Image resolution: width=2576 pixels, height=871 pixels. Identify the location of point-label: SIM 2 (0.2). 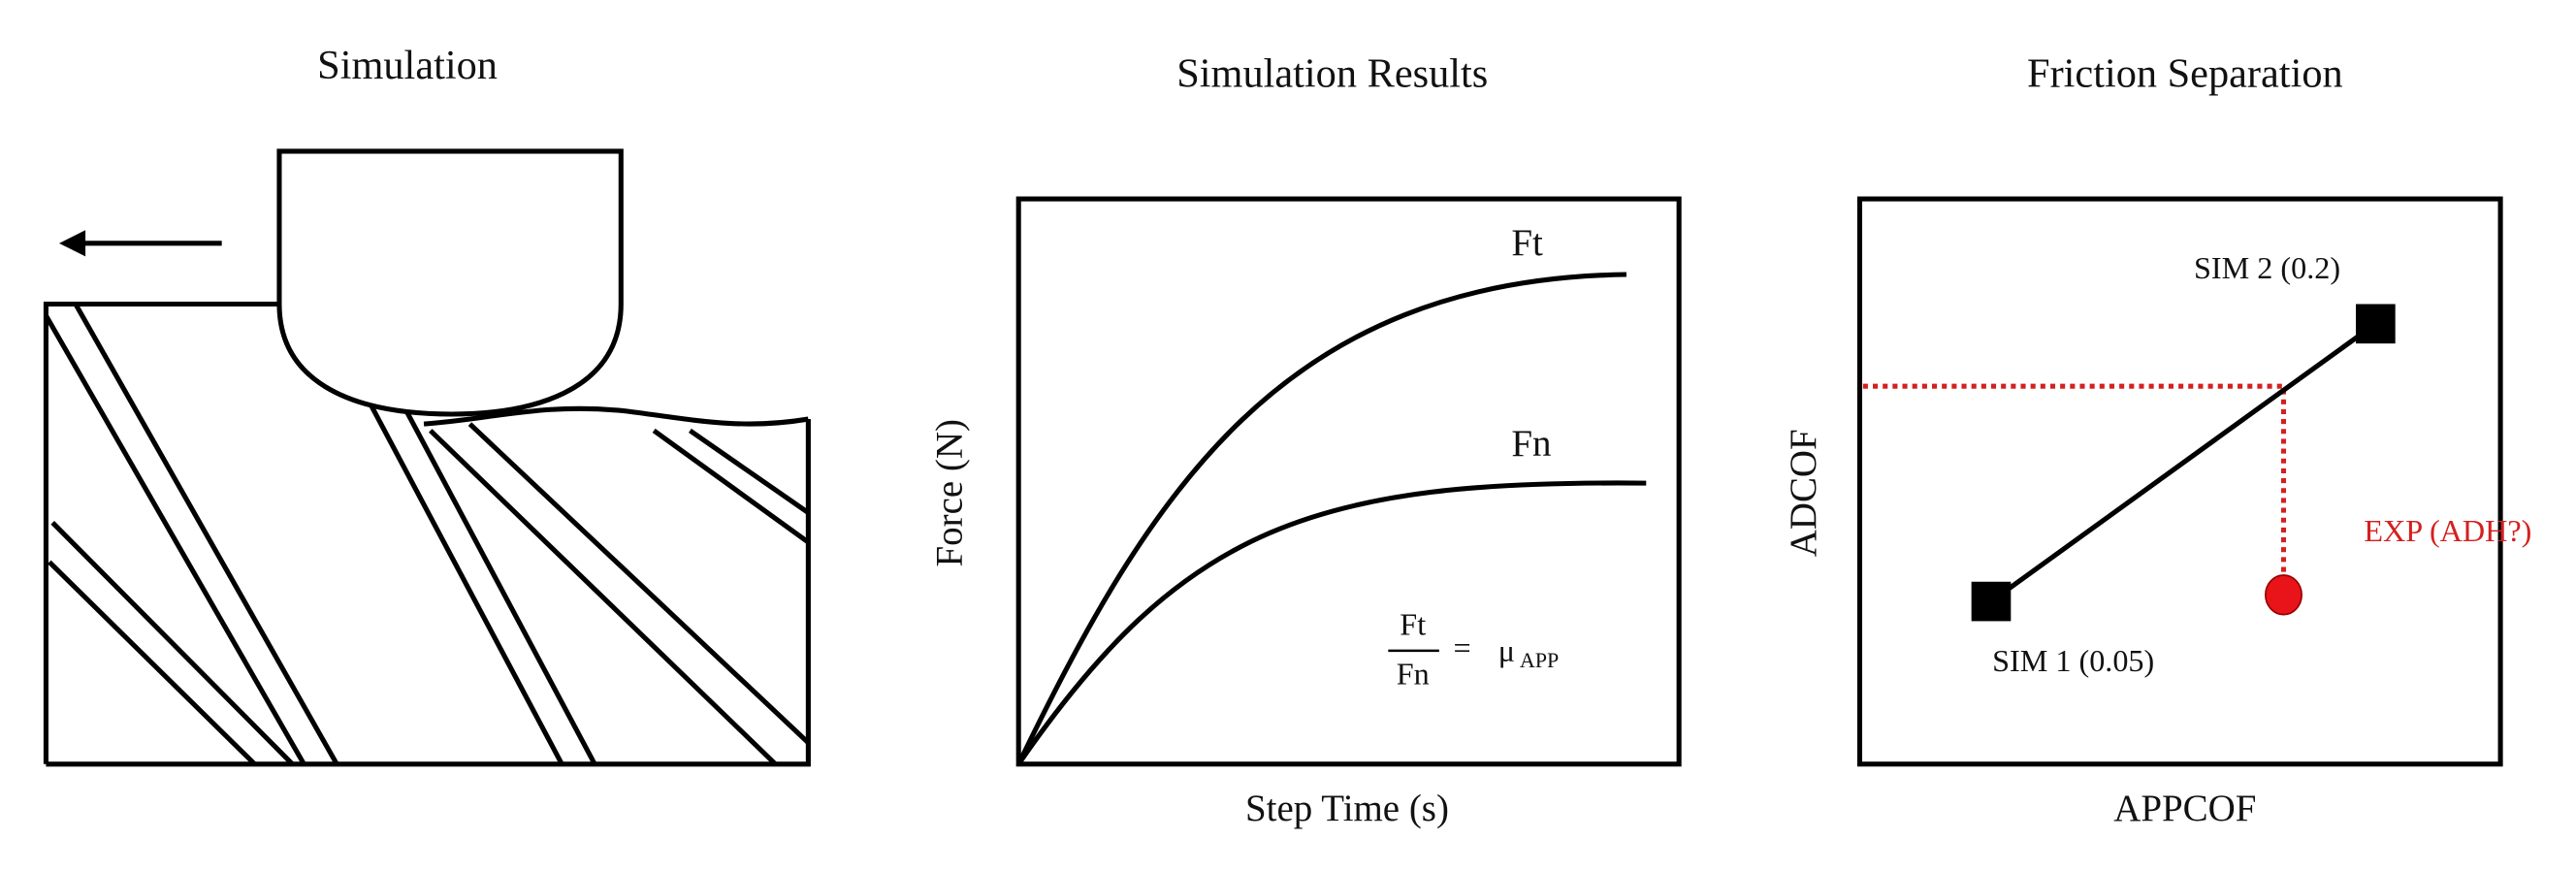
(2267, 267).